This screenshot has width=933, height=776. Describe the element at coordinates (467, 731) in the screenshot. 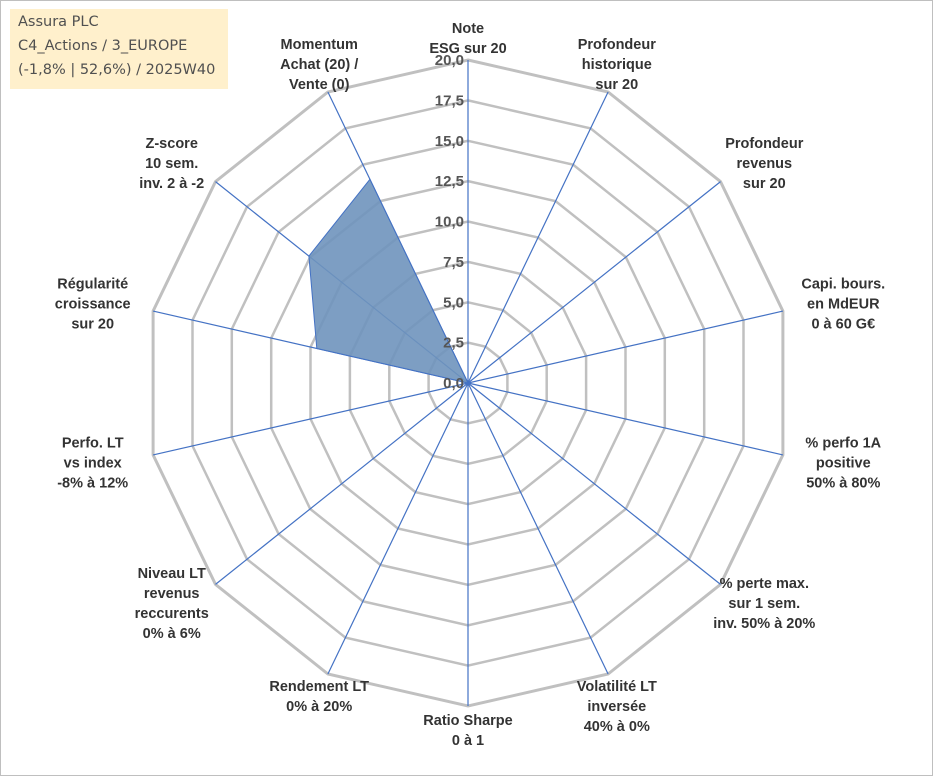

I see `axis-label: Ratio Sharpe 0 à 1` at that location.